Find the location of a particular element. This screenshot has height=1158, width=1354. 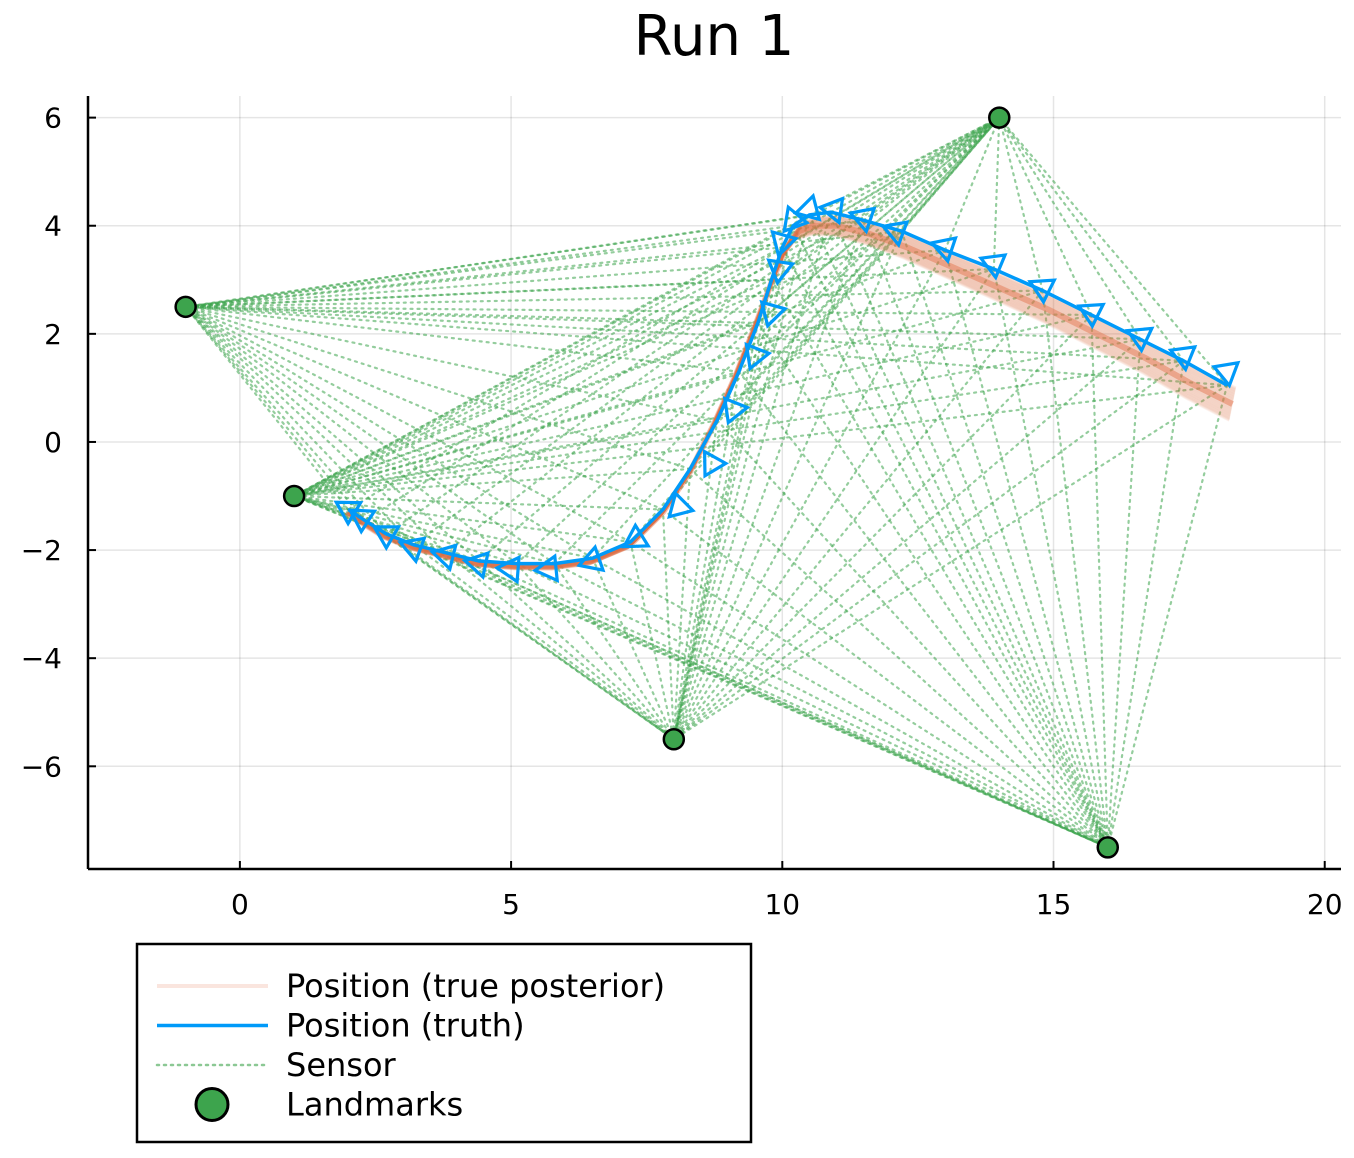

y-tick-label: 2 is located at coordinates (53, 334).